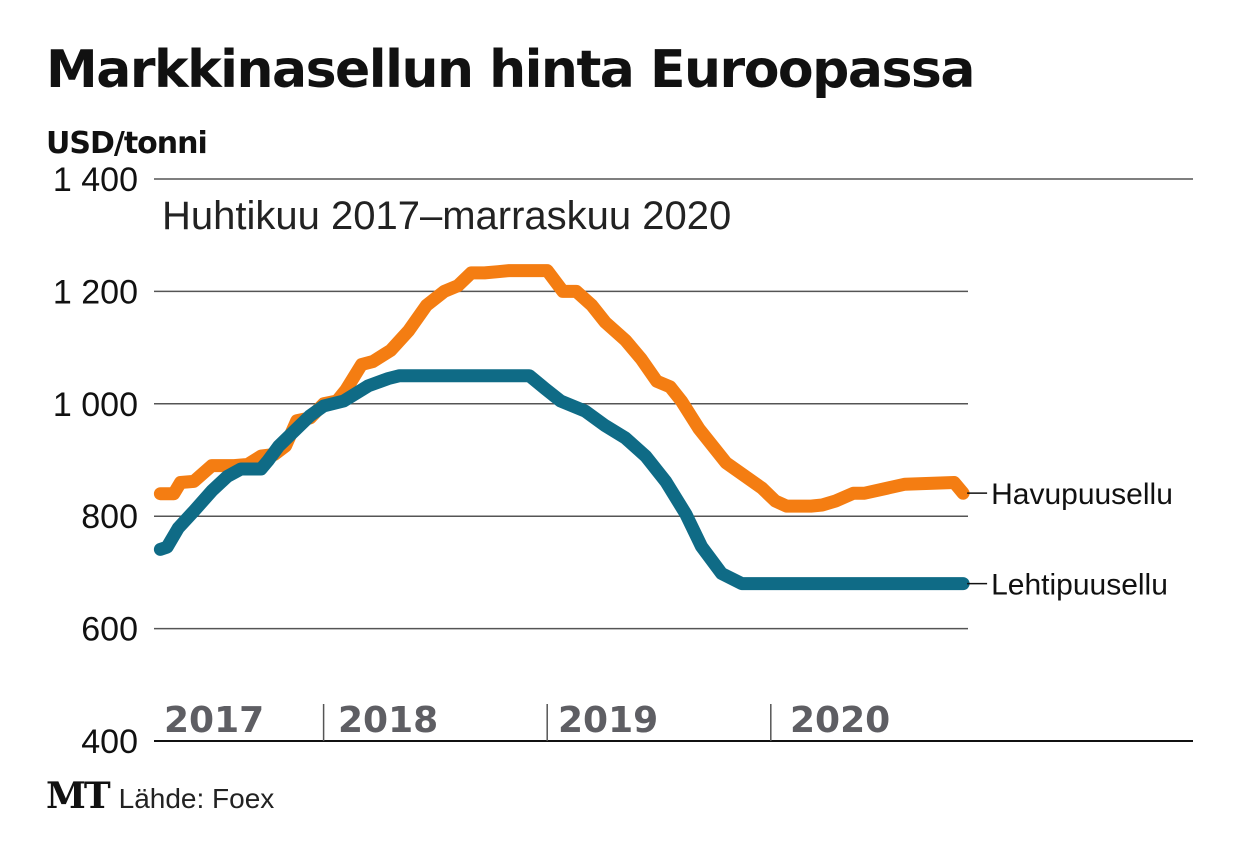 The width and height of the screenshot is (1240, 854). What do you see at coordinates (95, 292) in the screenshot?
I see `y-tick-label-1200: 1 200` at bounding box center [95, 292].